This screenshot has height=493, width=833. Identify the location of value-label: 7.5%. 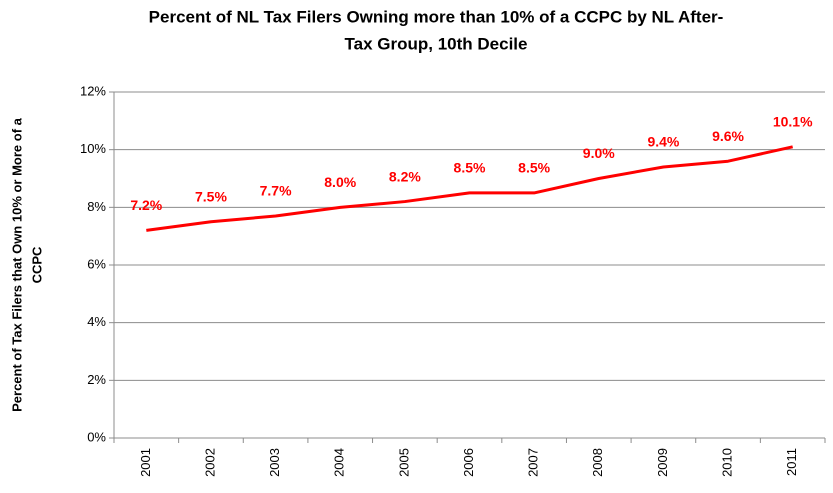
(211, 196).